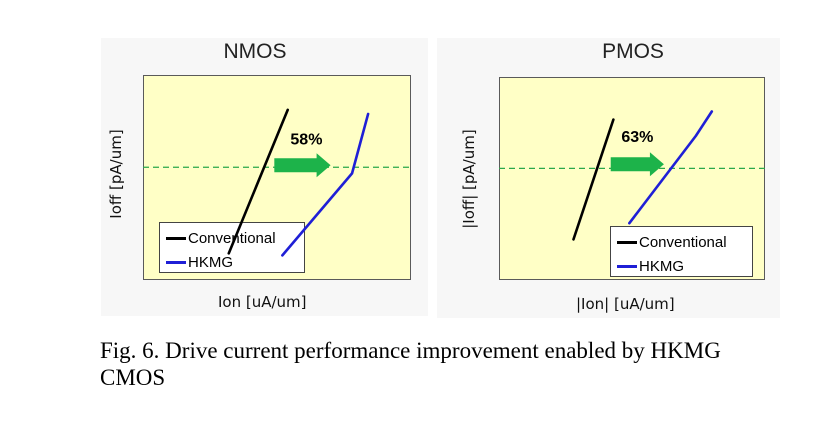 The width and height of the screenshot is (813, 421). I want to click on pmos-series-hkmg, so click(671, 167).